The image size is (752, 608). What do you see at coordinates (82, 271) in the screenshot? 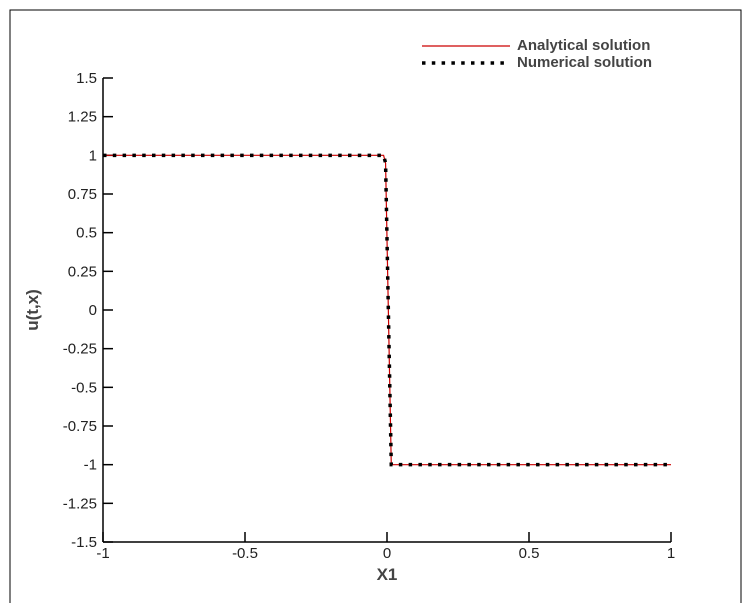
I see `y-tick-label: 0.25` at bounding box center [82, 271].